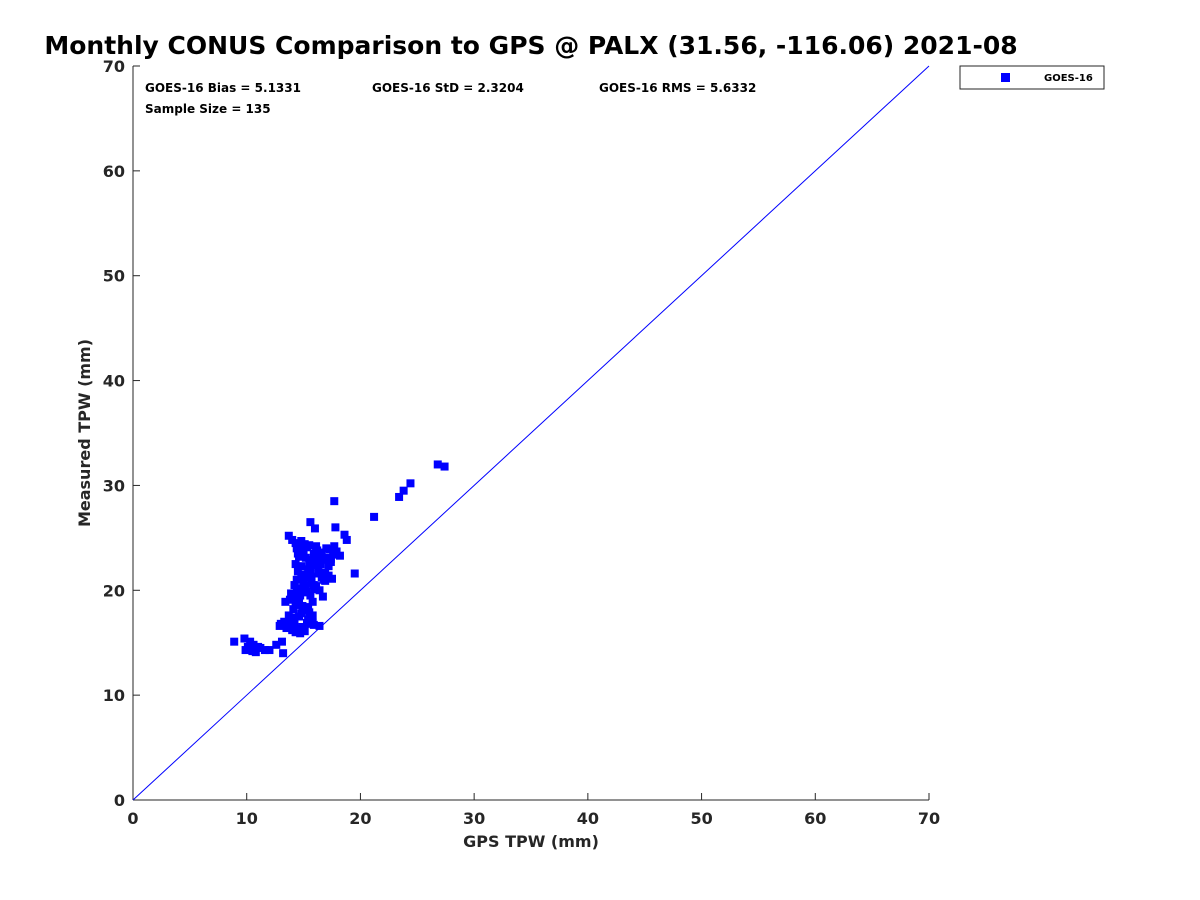 The height and width of the screenshot is (900, 1200). Describe the element at coordinates (114, 695) in the screenshot. I see `y-tick-label: 10` at that location.